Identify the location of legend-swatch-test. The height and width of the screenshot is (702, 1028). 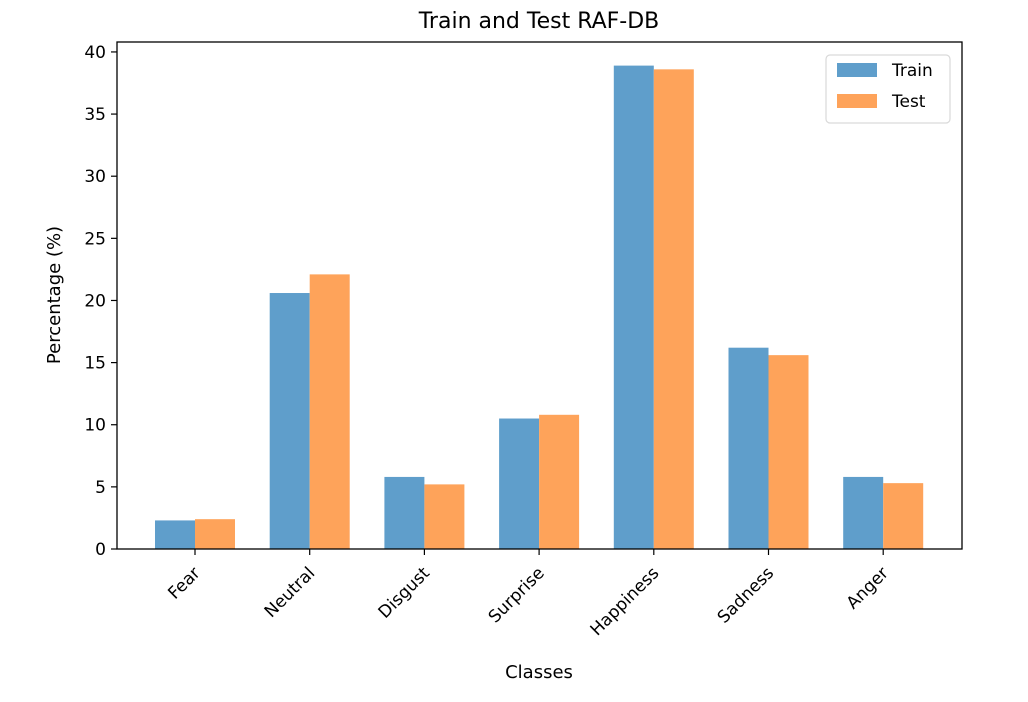
(857, 101).